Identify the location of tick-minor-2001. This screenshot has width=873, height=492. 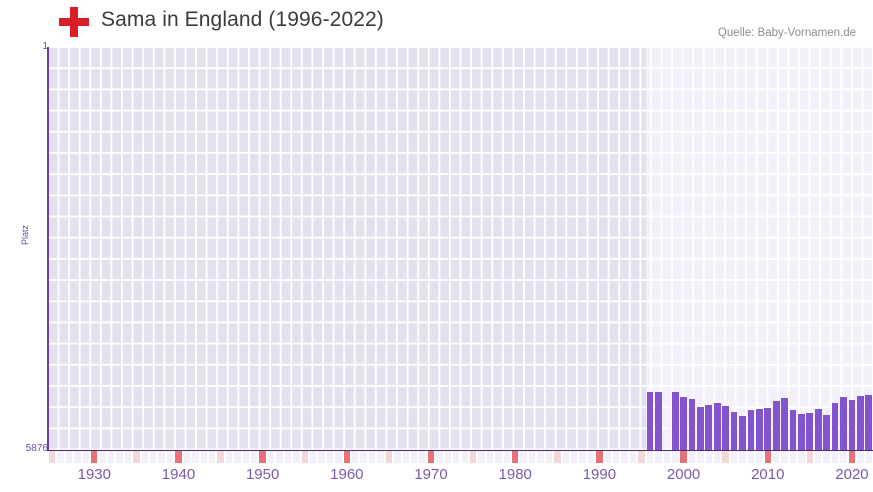
(692, 457).